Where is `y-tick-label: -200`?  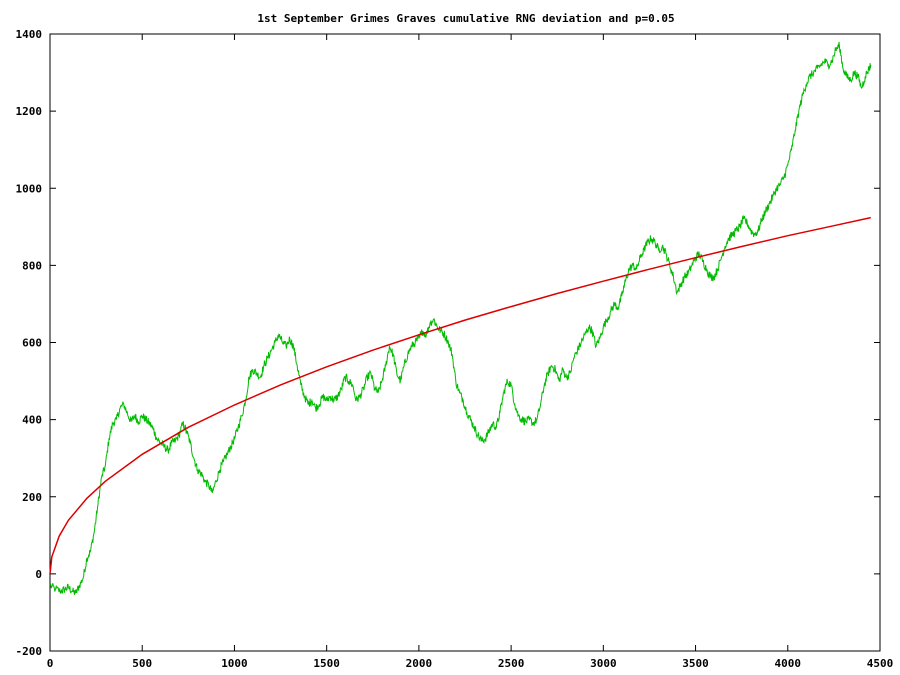 y-tick-label: -200 is located at coordinates (29, 651).